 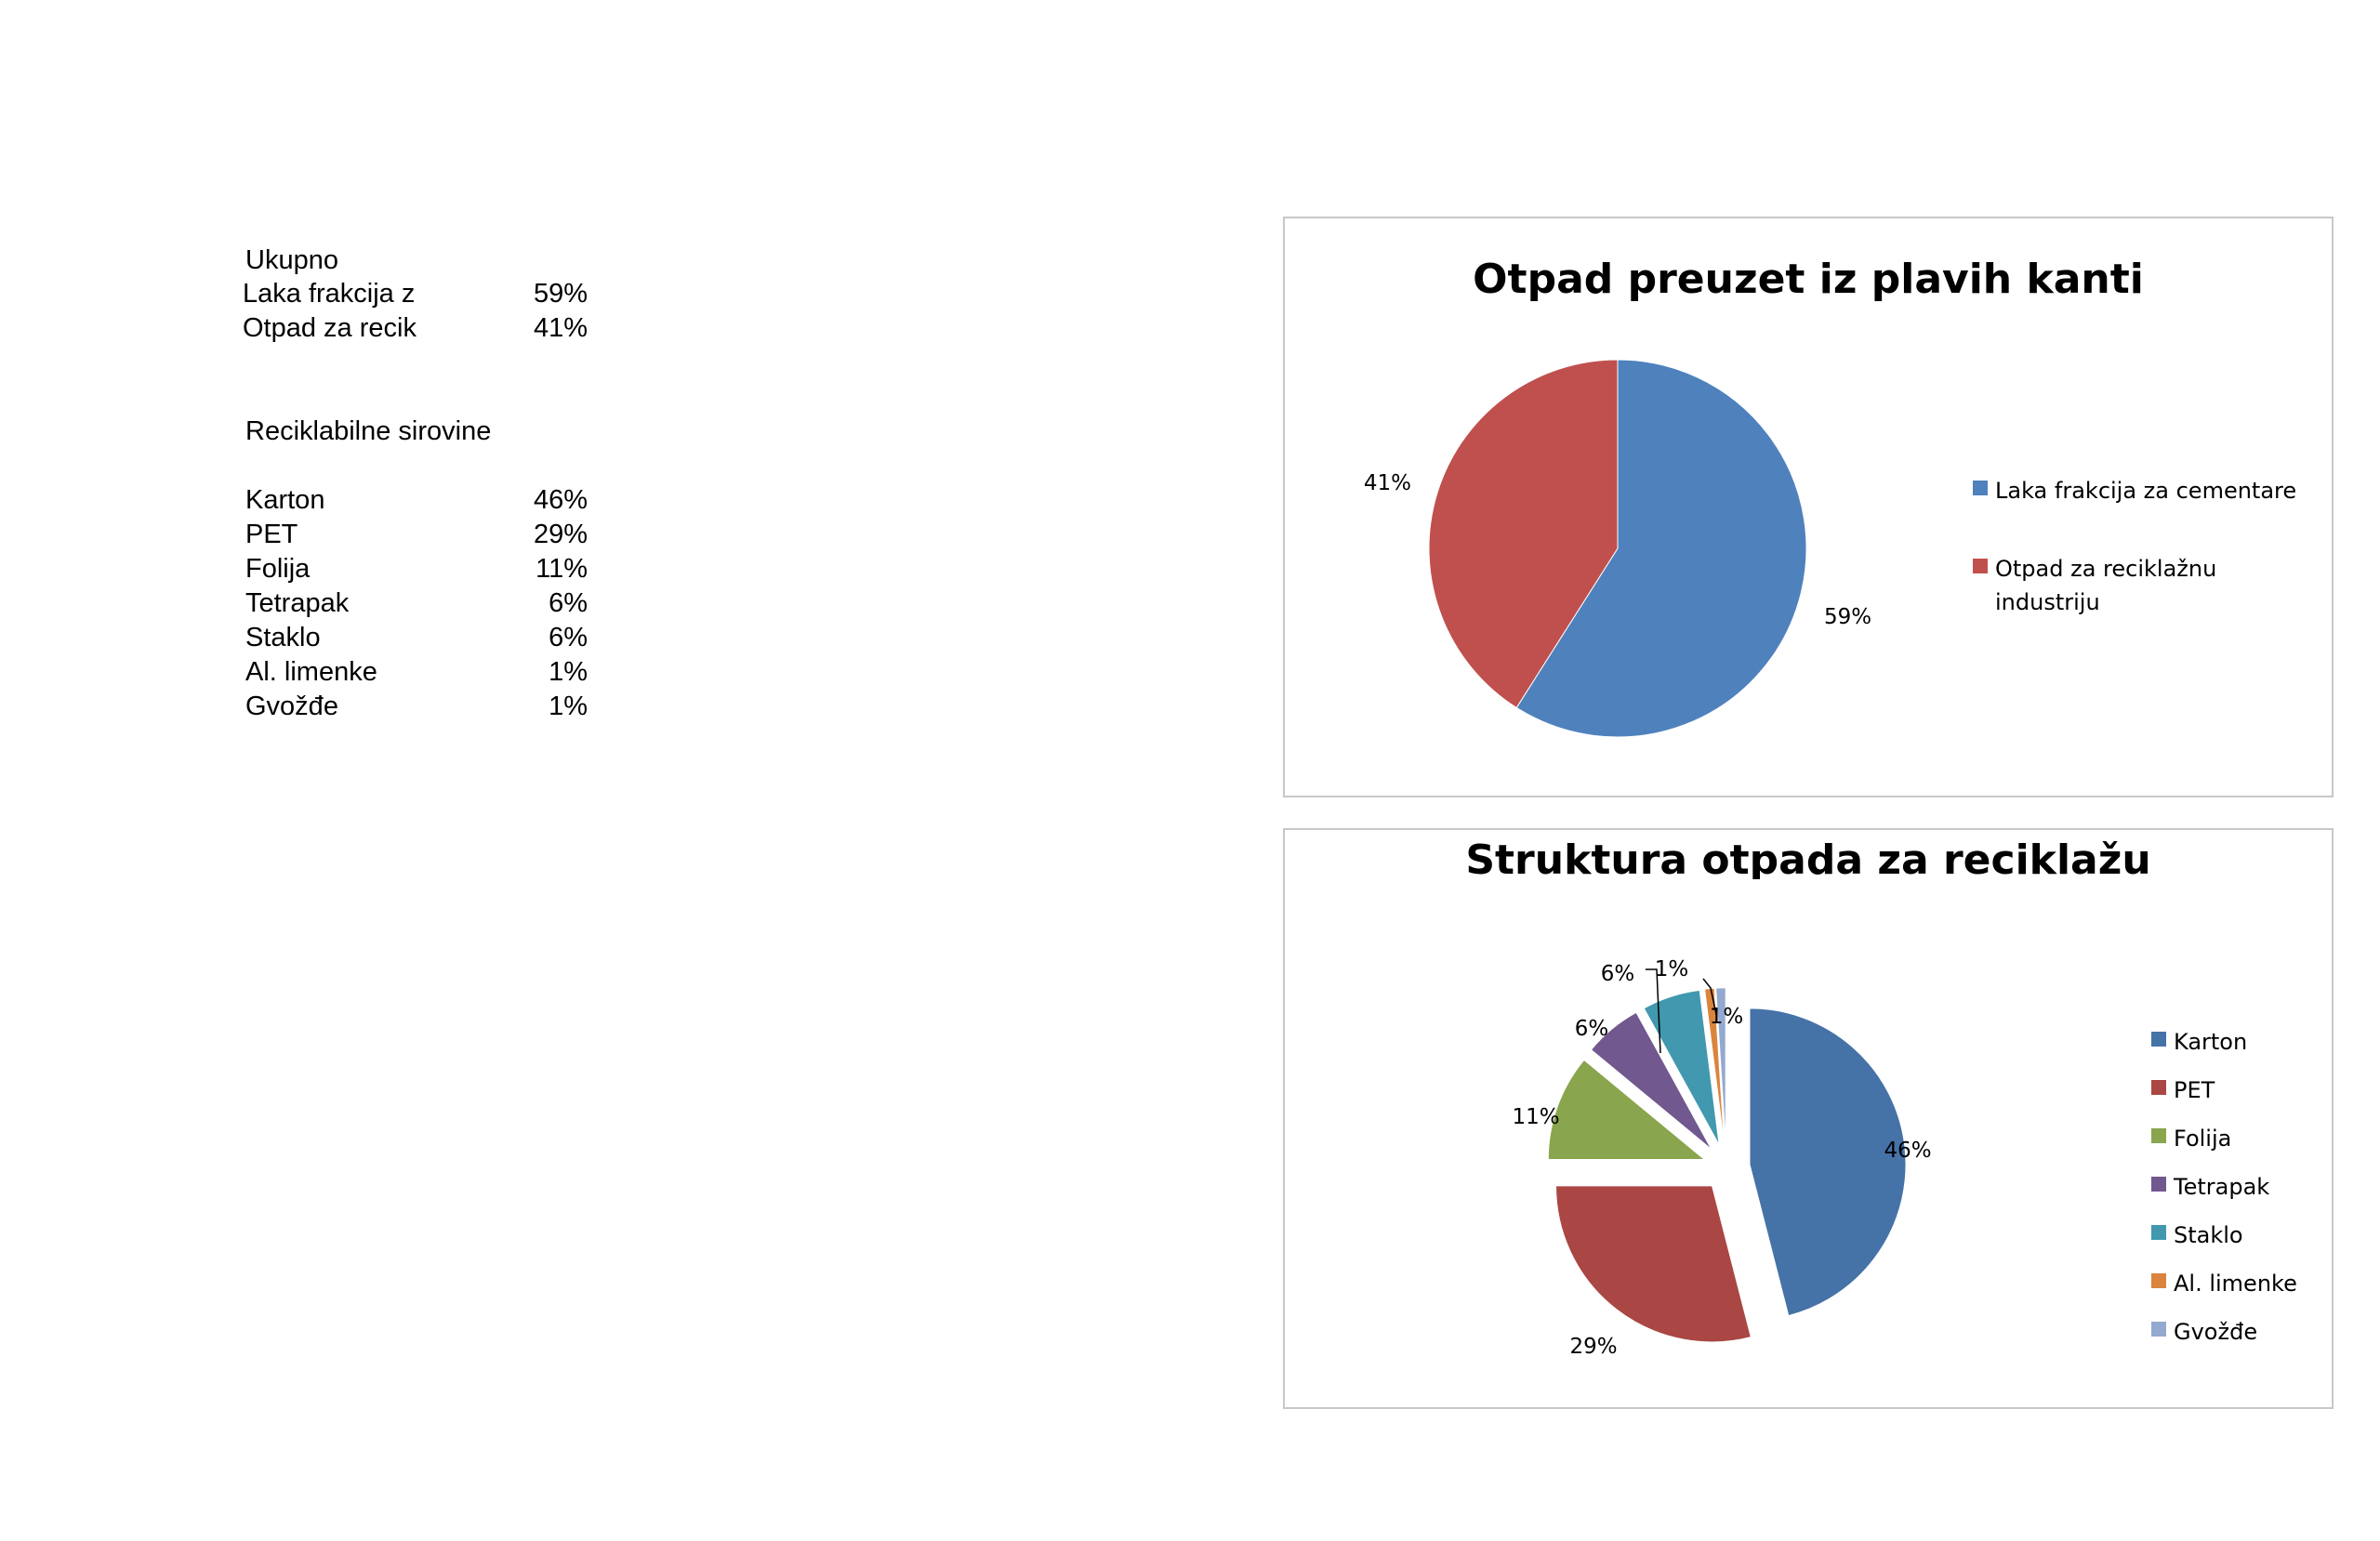 What do you see at coordinates (1808, 279) in the screenshot?
I see `chart-title: Otpad preuzet iz plavih kanti` at bounding box center [1808, 279].